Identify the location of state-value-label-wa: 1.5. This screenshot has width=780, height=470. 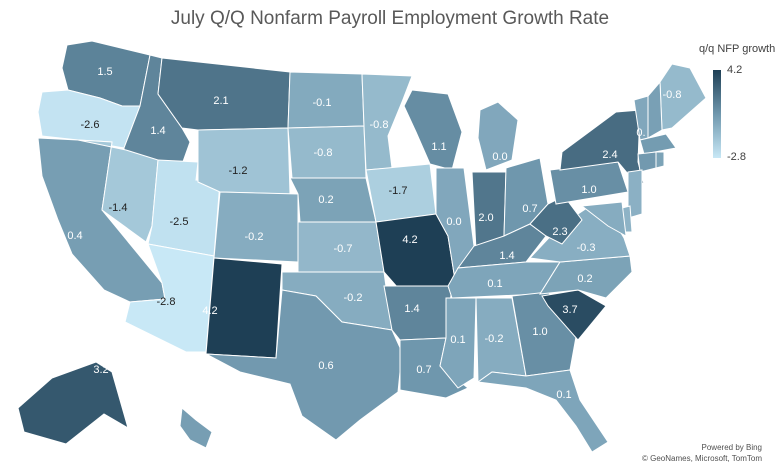
(104, 72).